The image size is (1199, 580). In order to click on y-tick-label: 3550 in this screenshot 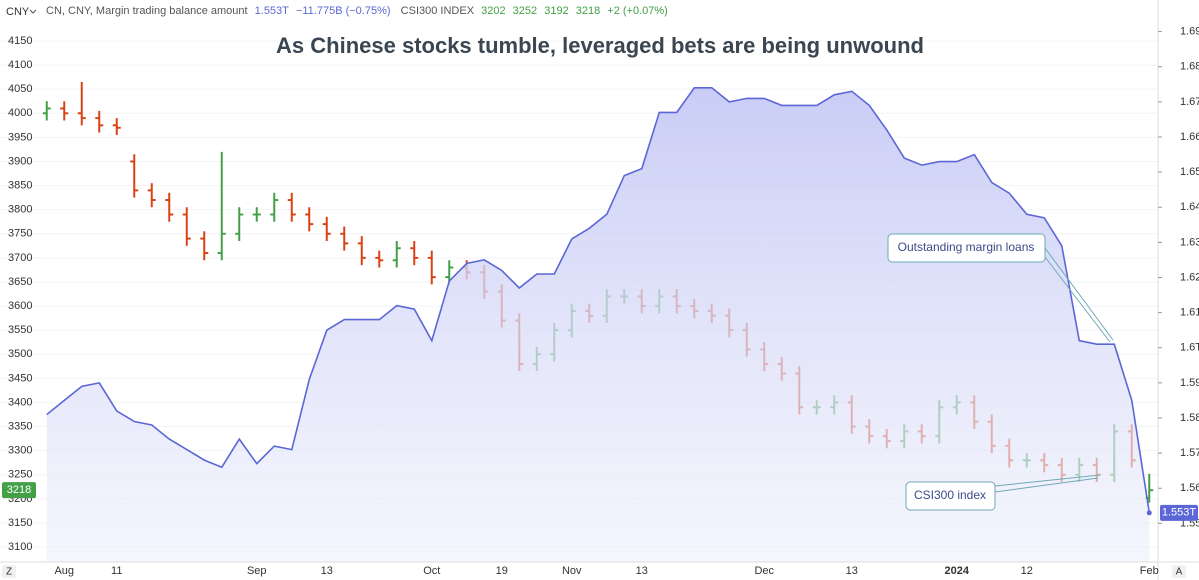, I will do `click(20, 330)`.